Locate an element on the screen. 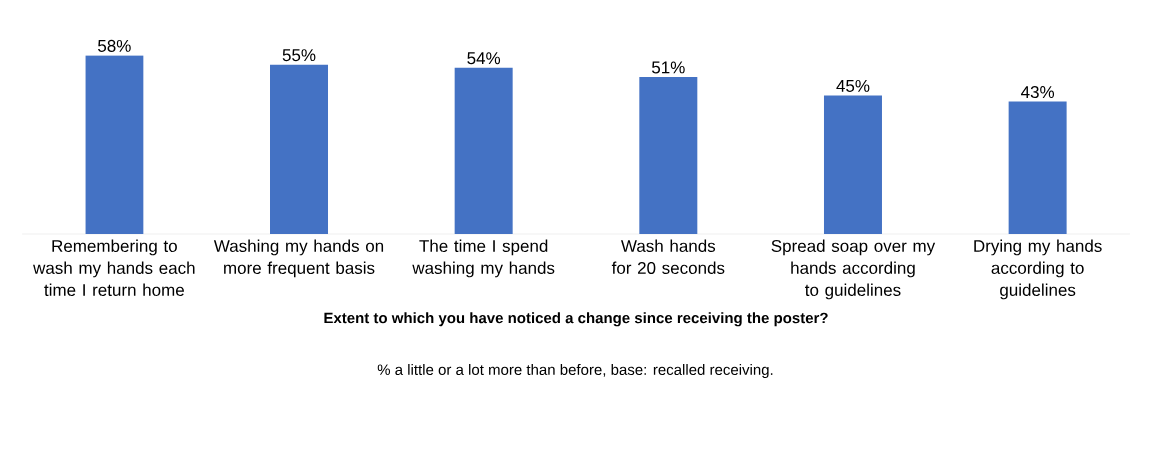  x-tick-label: Washing my hands on more frequent basis is located at coordinates (298, 258).